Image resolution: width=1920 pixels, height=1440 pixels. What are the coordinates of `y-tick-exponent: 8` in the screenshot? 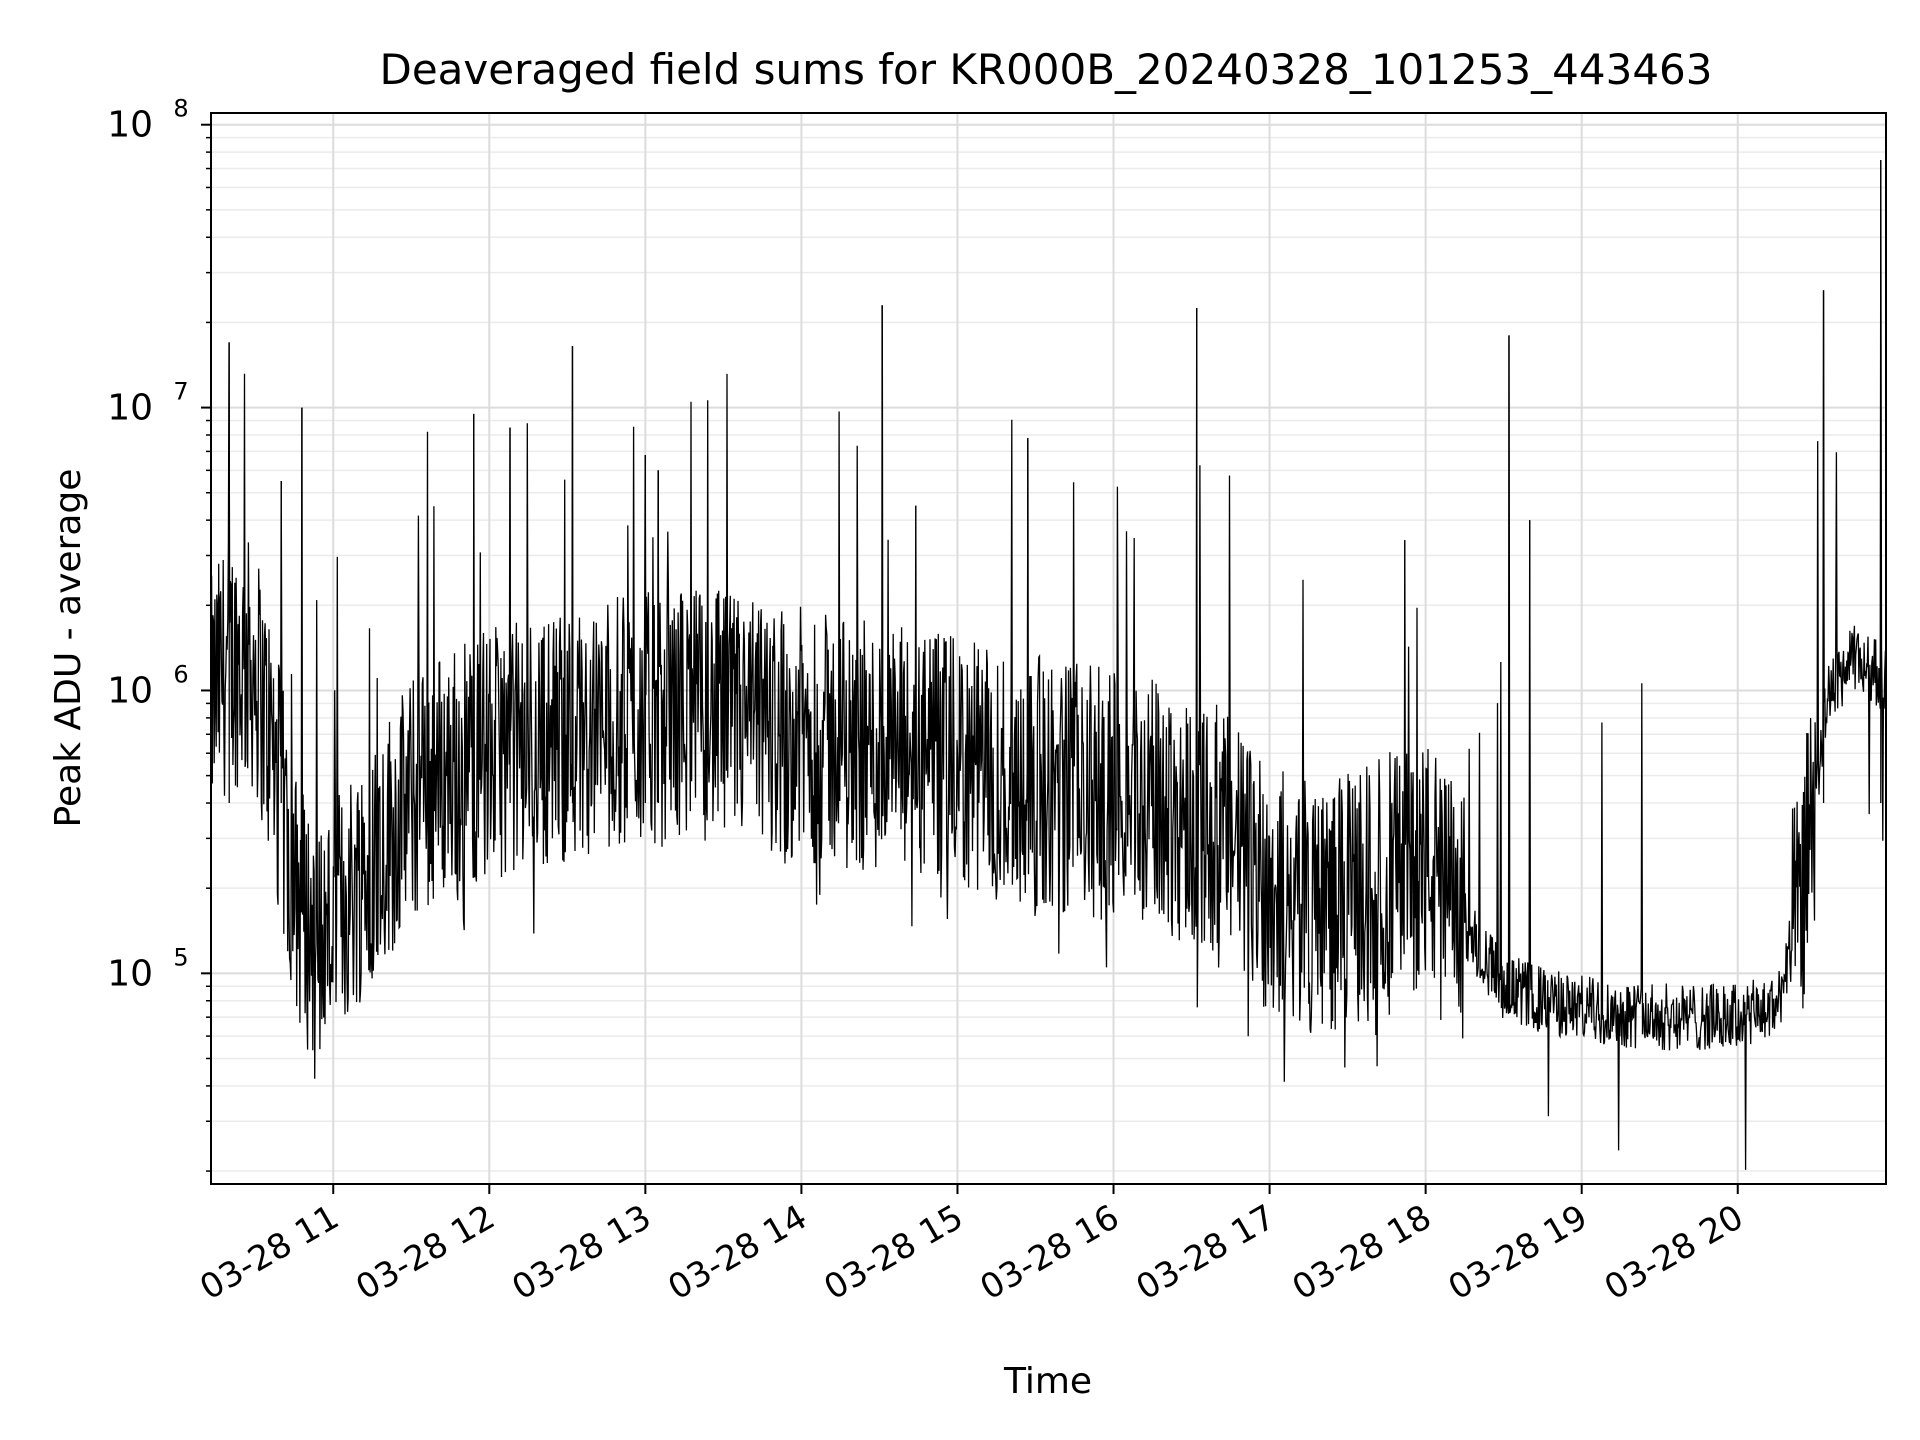 It's located at (180, 109).